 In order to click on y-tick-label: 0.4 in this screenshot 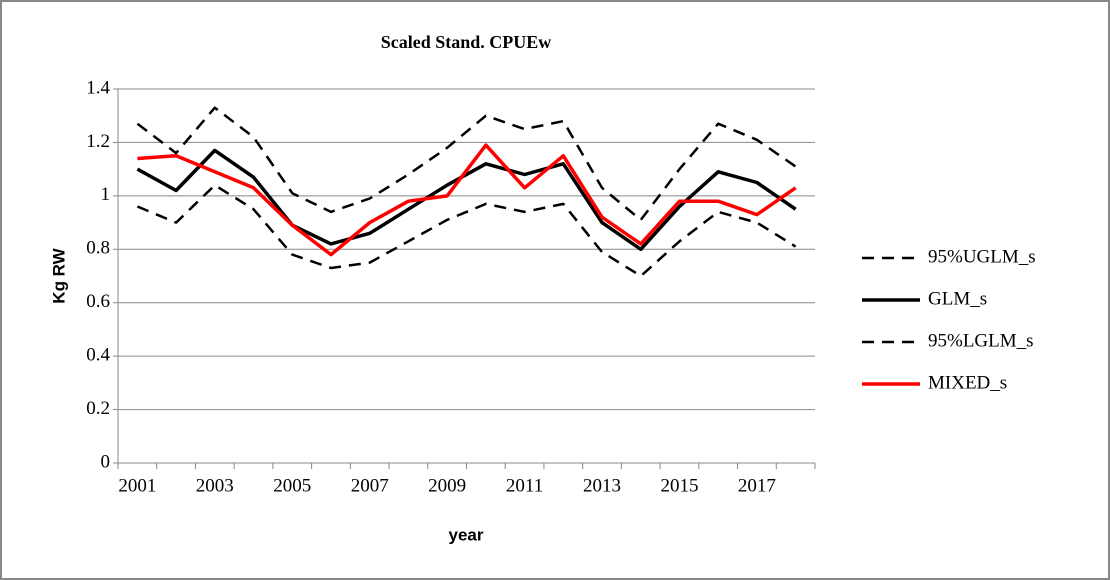, I will do `click(98, 355)`.